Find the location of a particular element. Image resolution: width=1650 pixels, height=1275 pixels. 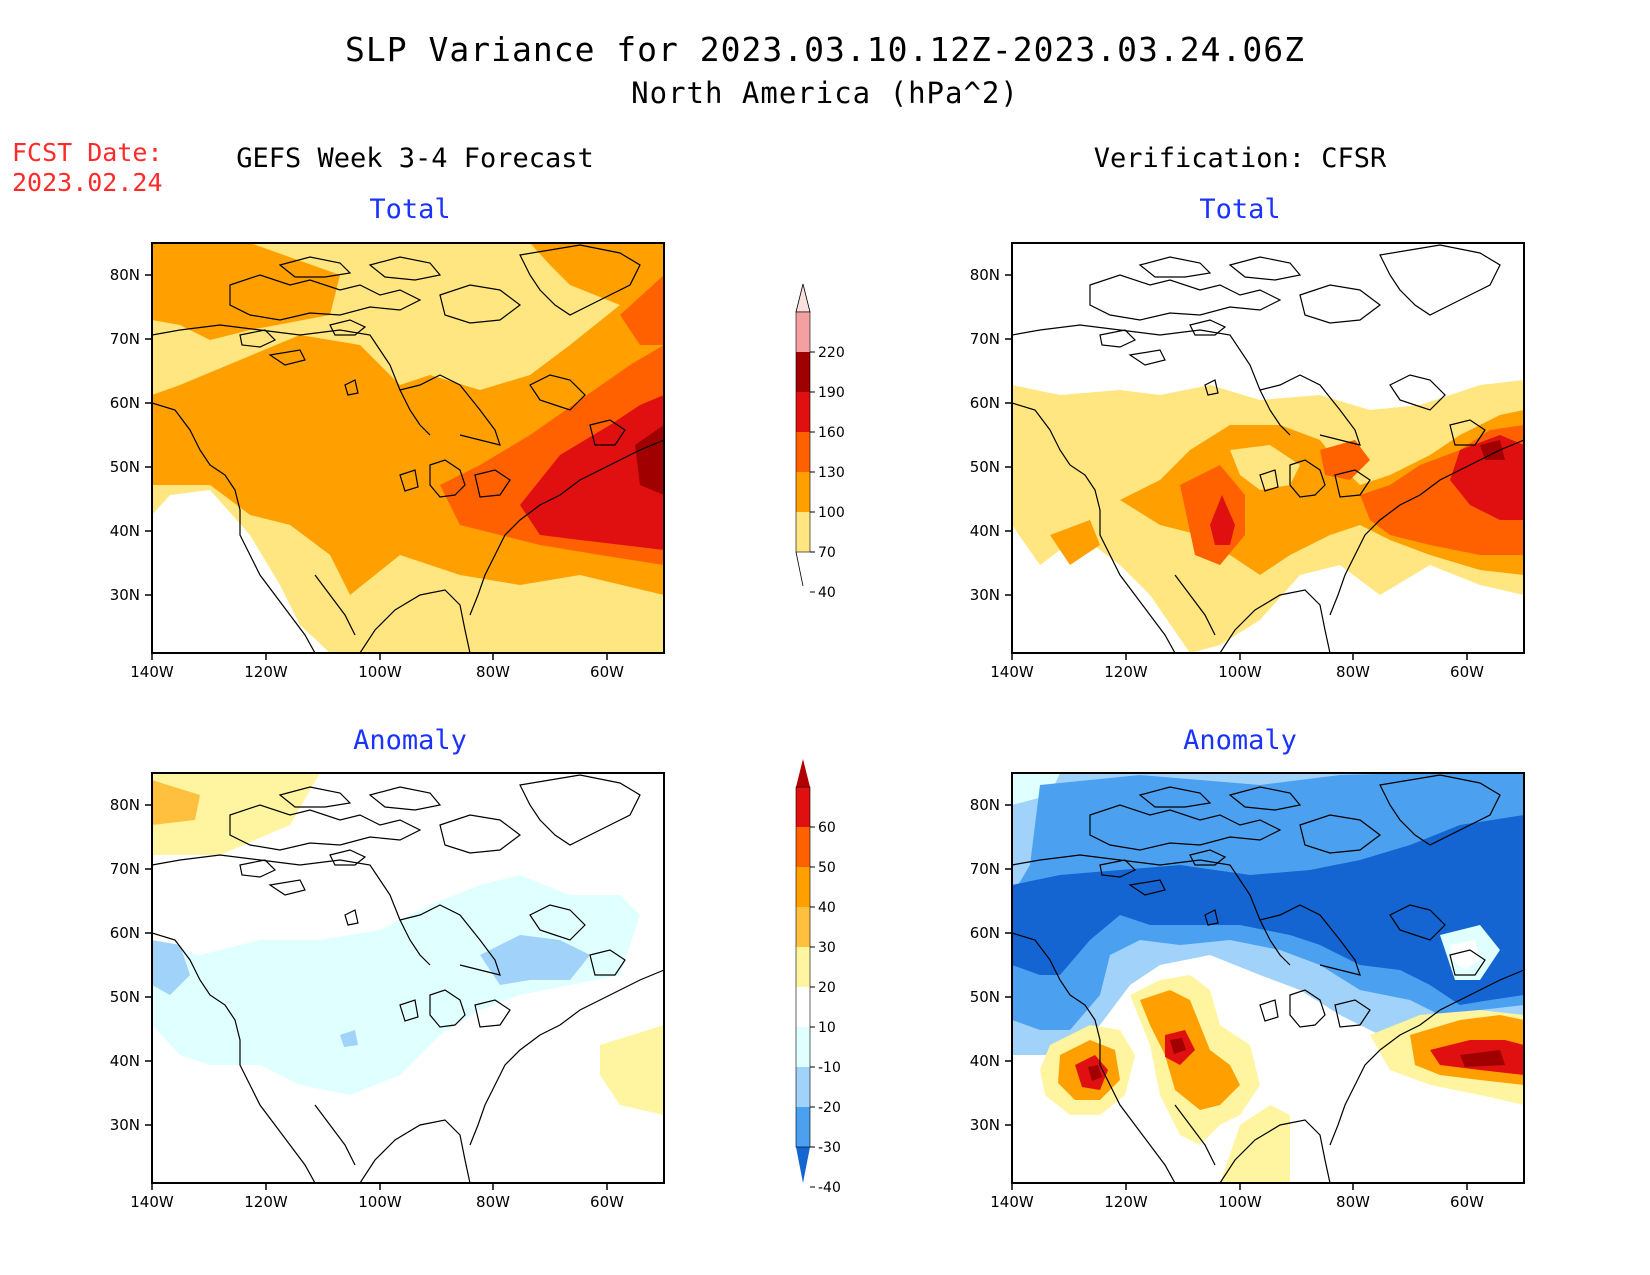

forecast-column-title: GEFS Week 3-4 Forecast is located at coordinates (415, 158).